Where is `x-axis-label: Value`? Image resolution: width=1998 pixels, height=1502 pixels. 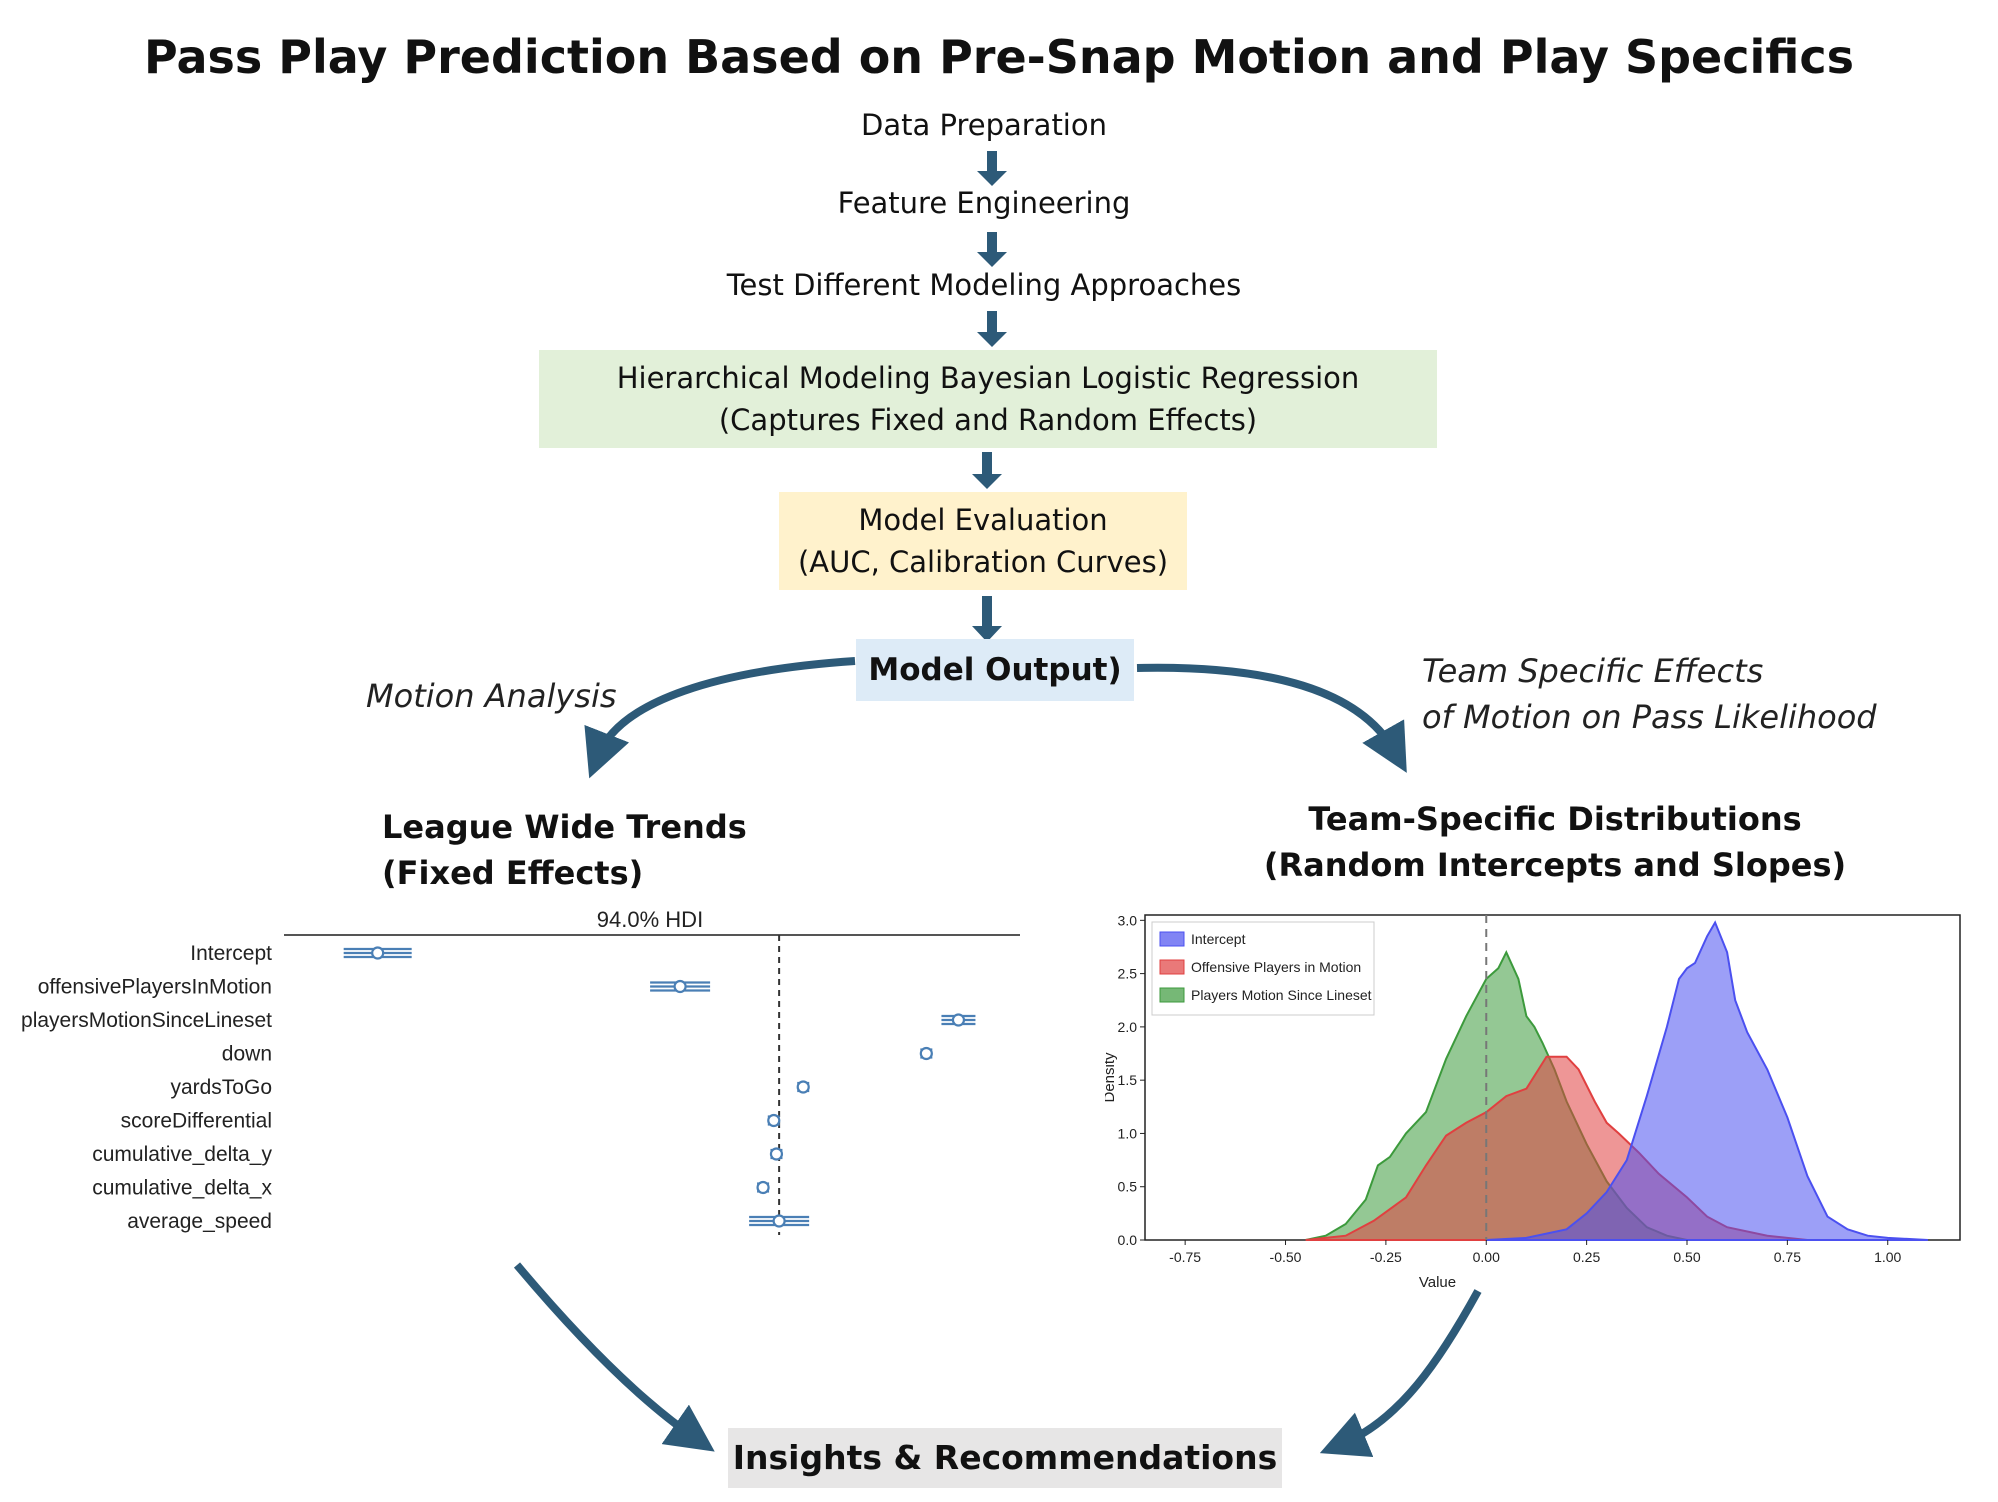
x-axis-label: Value is located at coordinates (1437, 1282).